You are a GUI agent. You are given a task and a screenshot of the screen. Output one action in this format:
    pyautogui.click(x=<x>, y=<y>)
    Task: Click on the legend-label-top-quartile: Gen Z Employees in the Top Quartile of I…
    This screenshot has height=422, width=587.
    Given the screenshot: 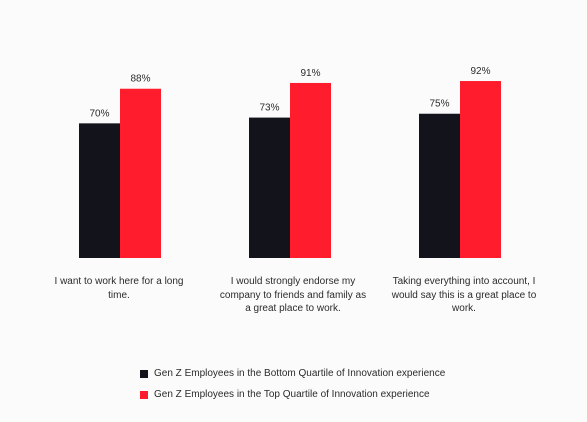 What is the action you would take?
    pyautogui.click(x=292, y=394)
    